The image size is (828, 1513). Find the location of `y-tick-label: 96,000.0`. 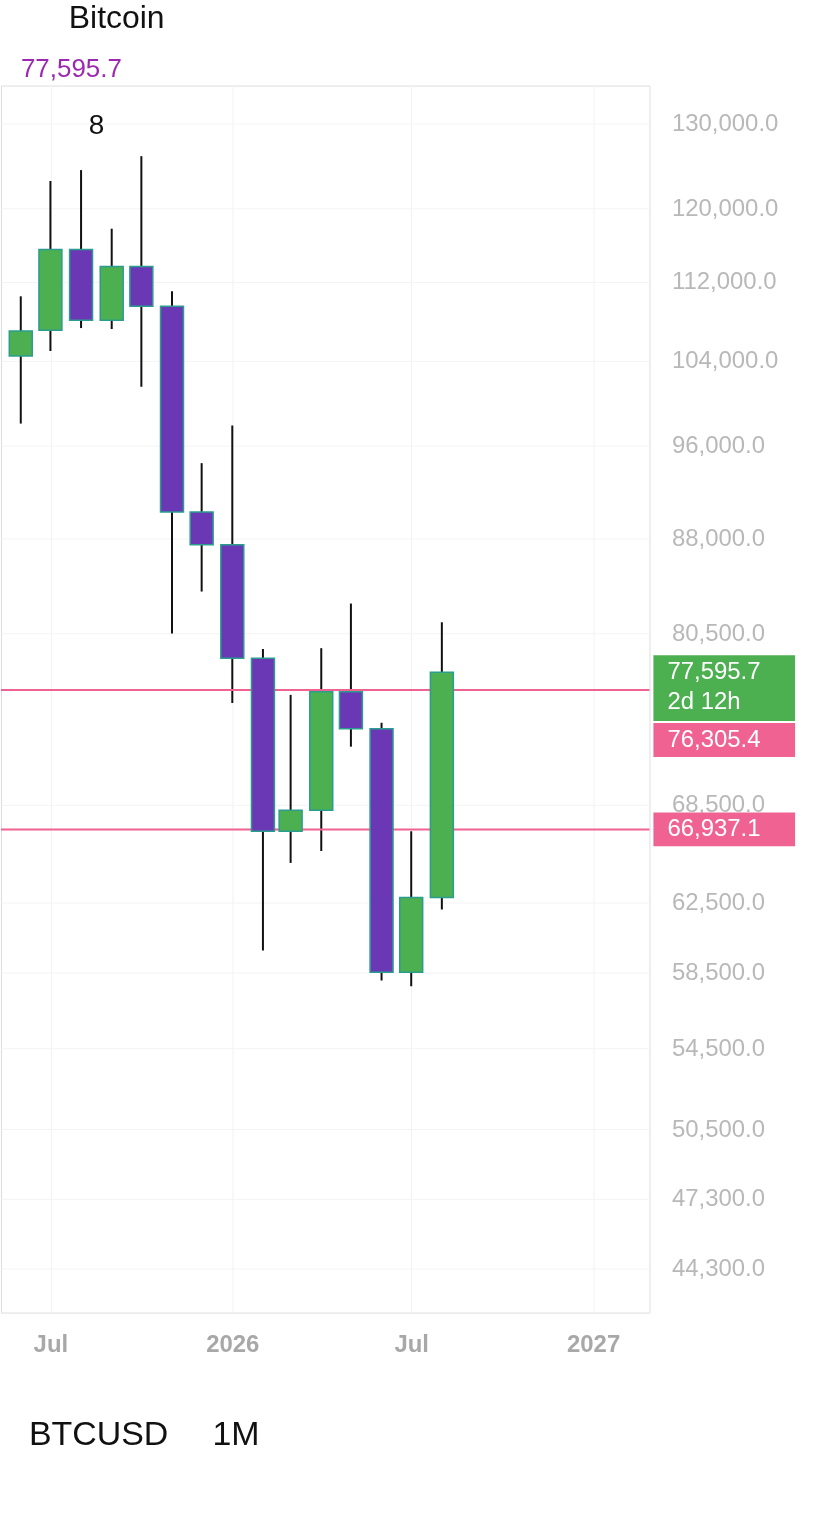

y-tick-label: 96,000.0 is located at coordinates (718, 445).